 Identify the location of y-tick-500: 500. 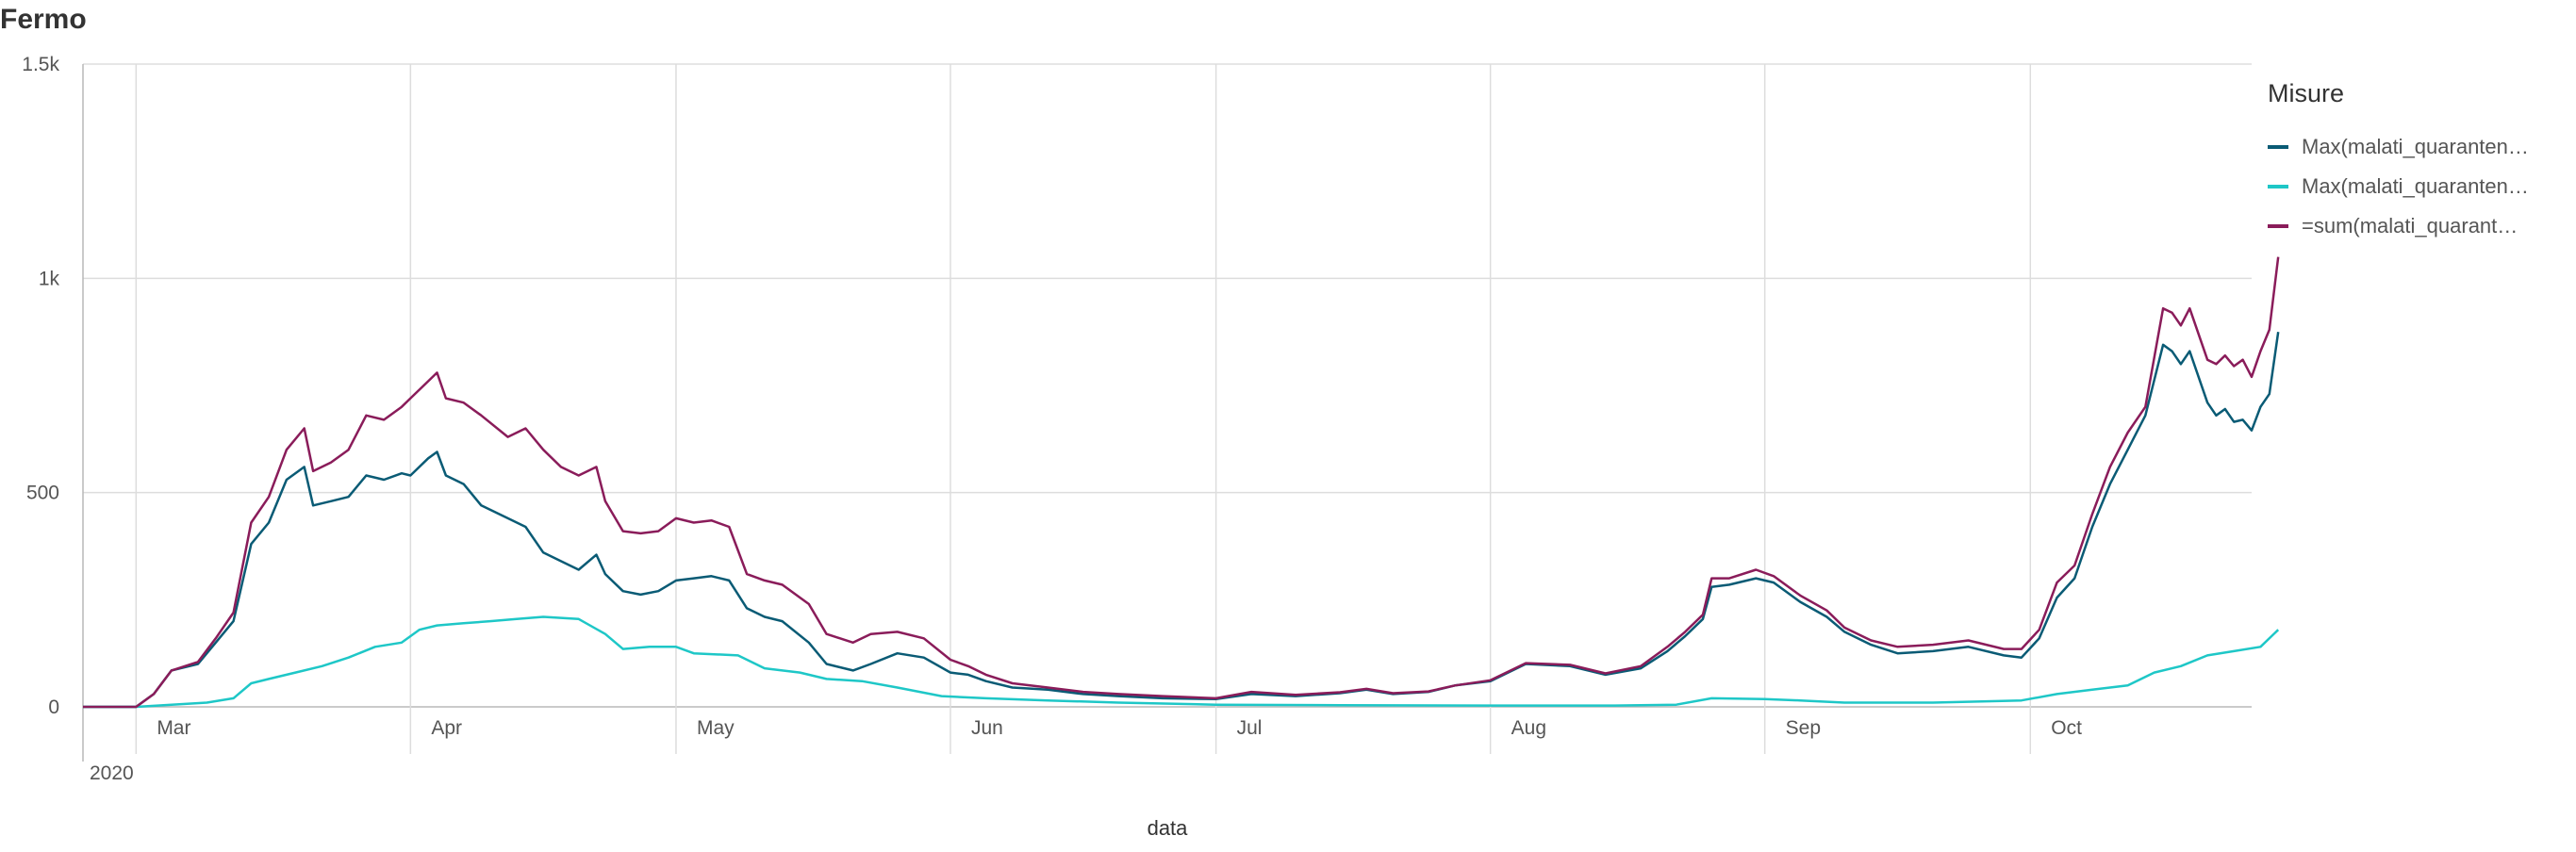
(42, 494).